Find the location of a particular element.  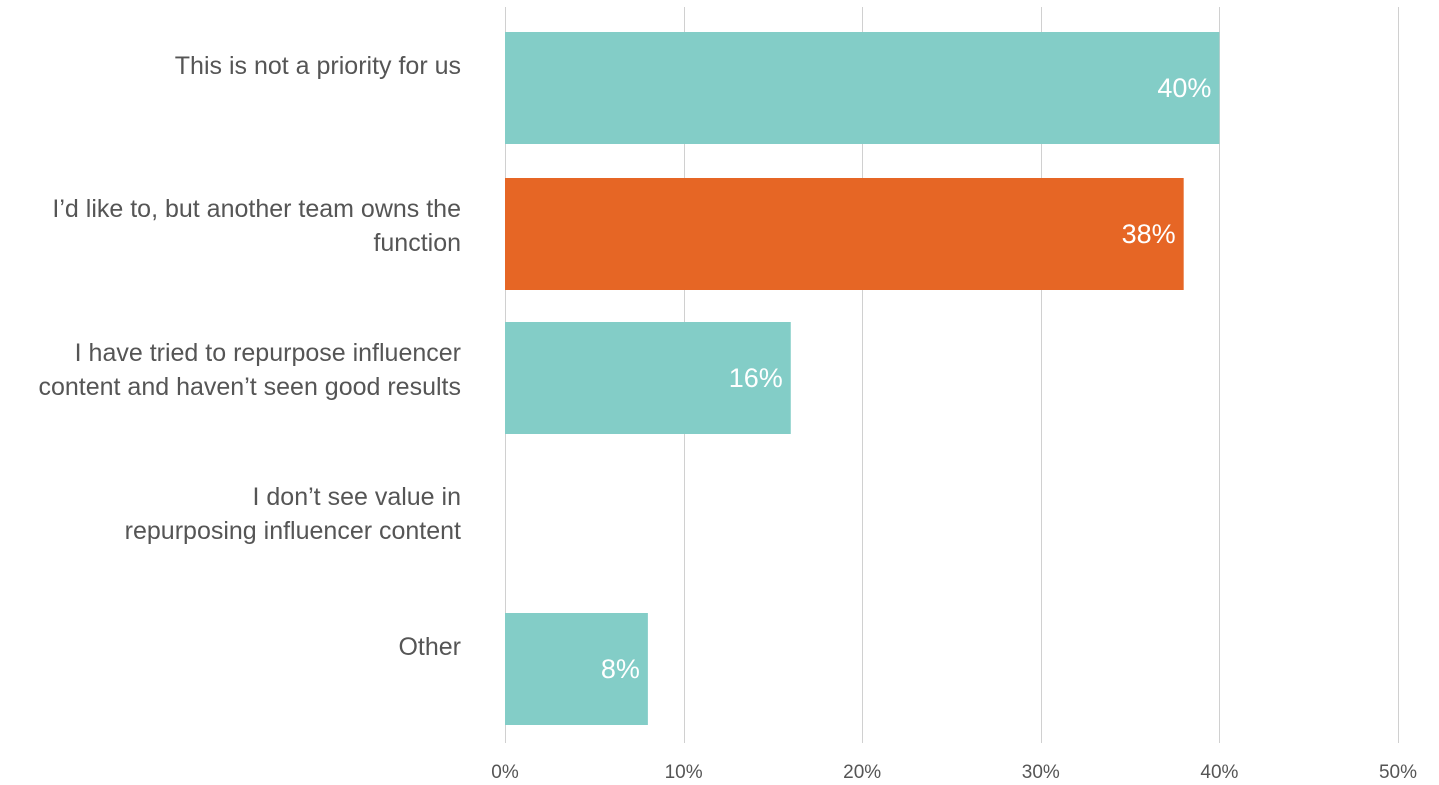

data-label: 40% is located at coordinates (1184, 88).